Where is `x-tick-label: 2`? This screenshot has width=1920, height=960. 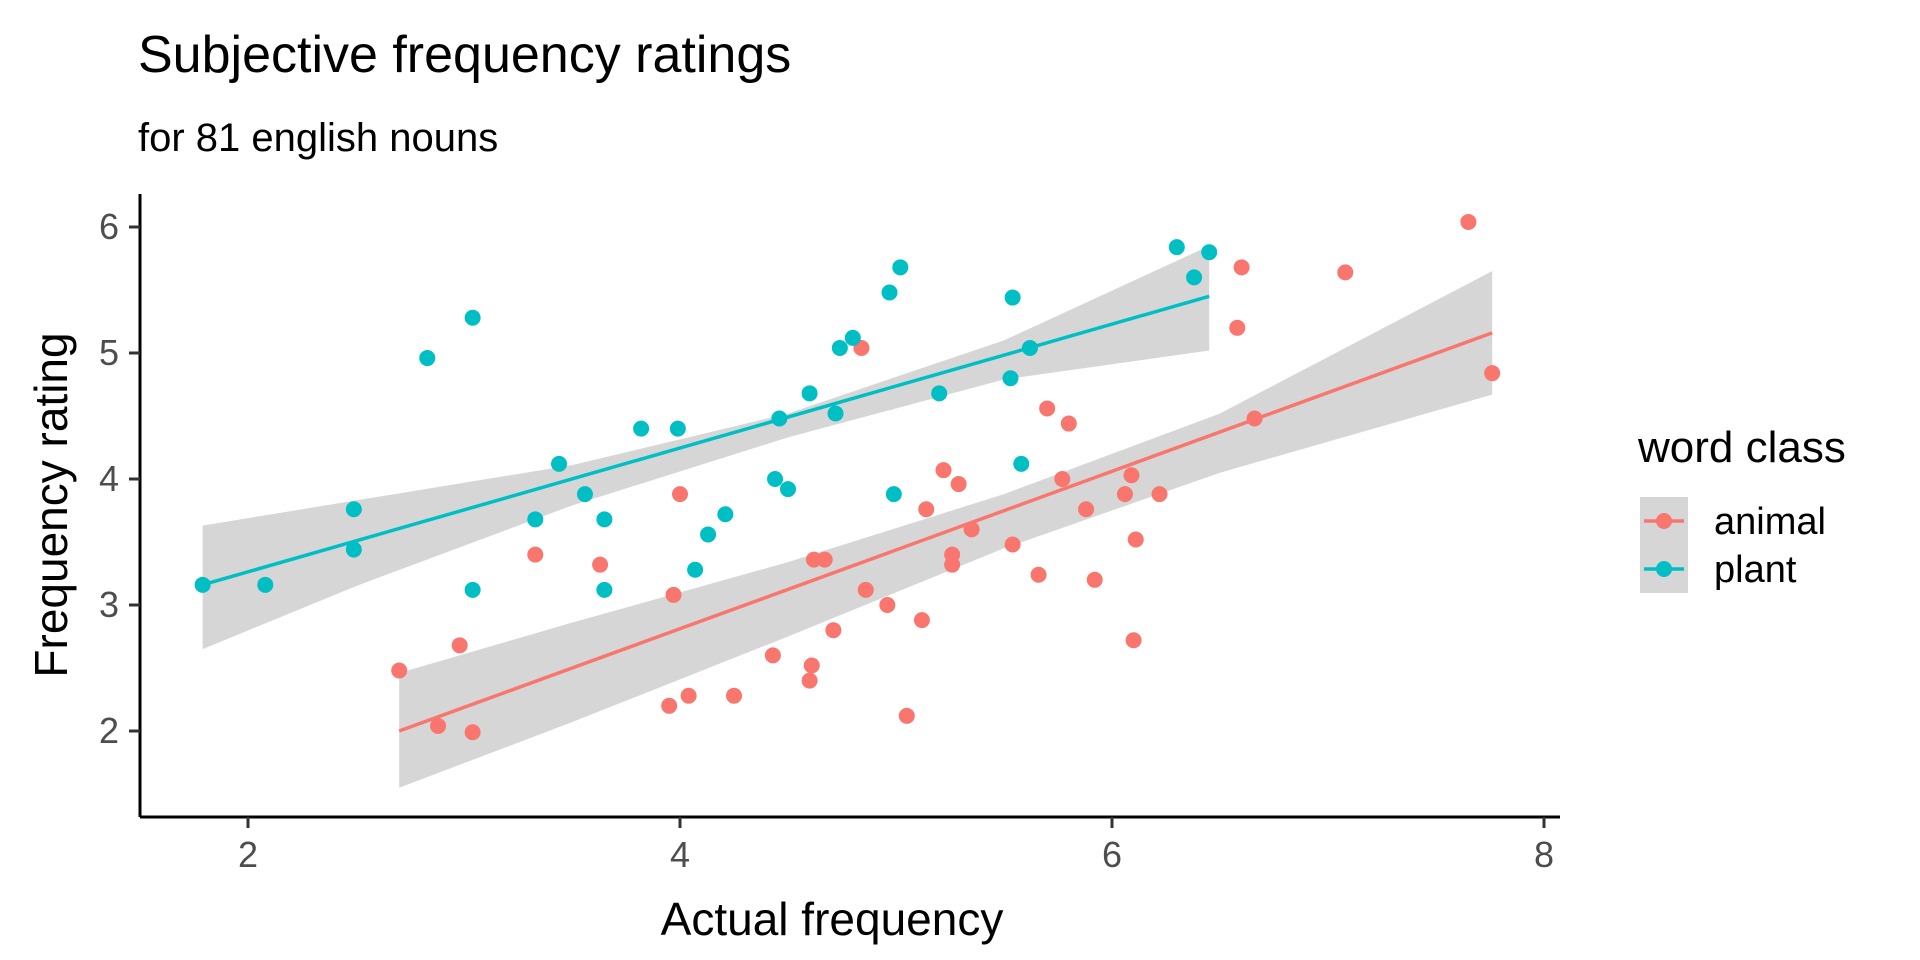
x-tick-label: 2 is located at coordinates (248, 854).